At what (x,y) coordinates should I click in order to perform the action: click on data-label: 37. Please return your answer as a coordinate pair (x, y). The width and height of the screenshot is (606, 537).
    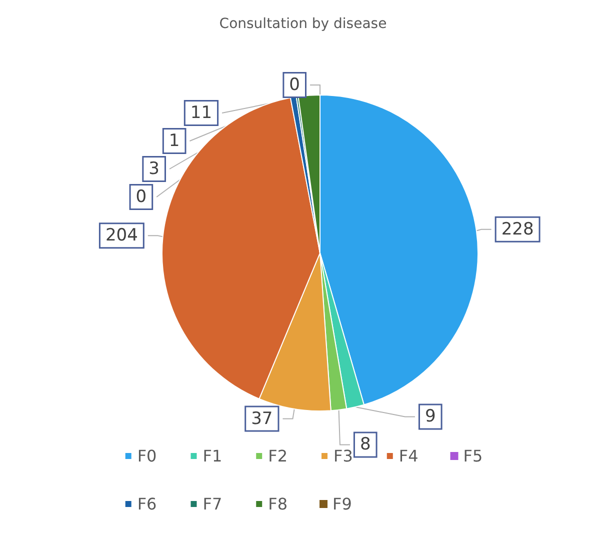
    Looking at the image, I should click on (262, 418).